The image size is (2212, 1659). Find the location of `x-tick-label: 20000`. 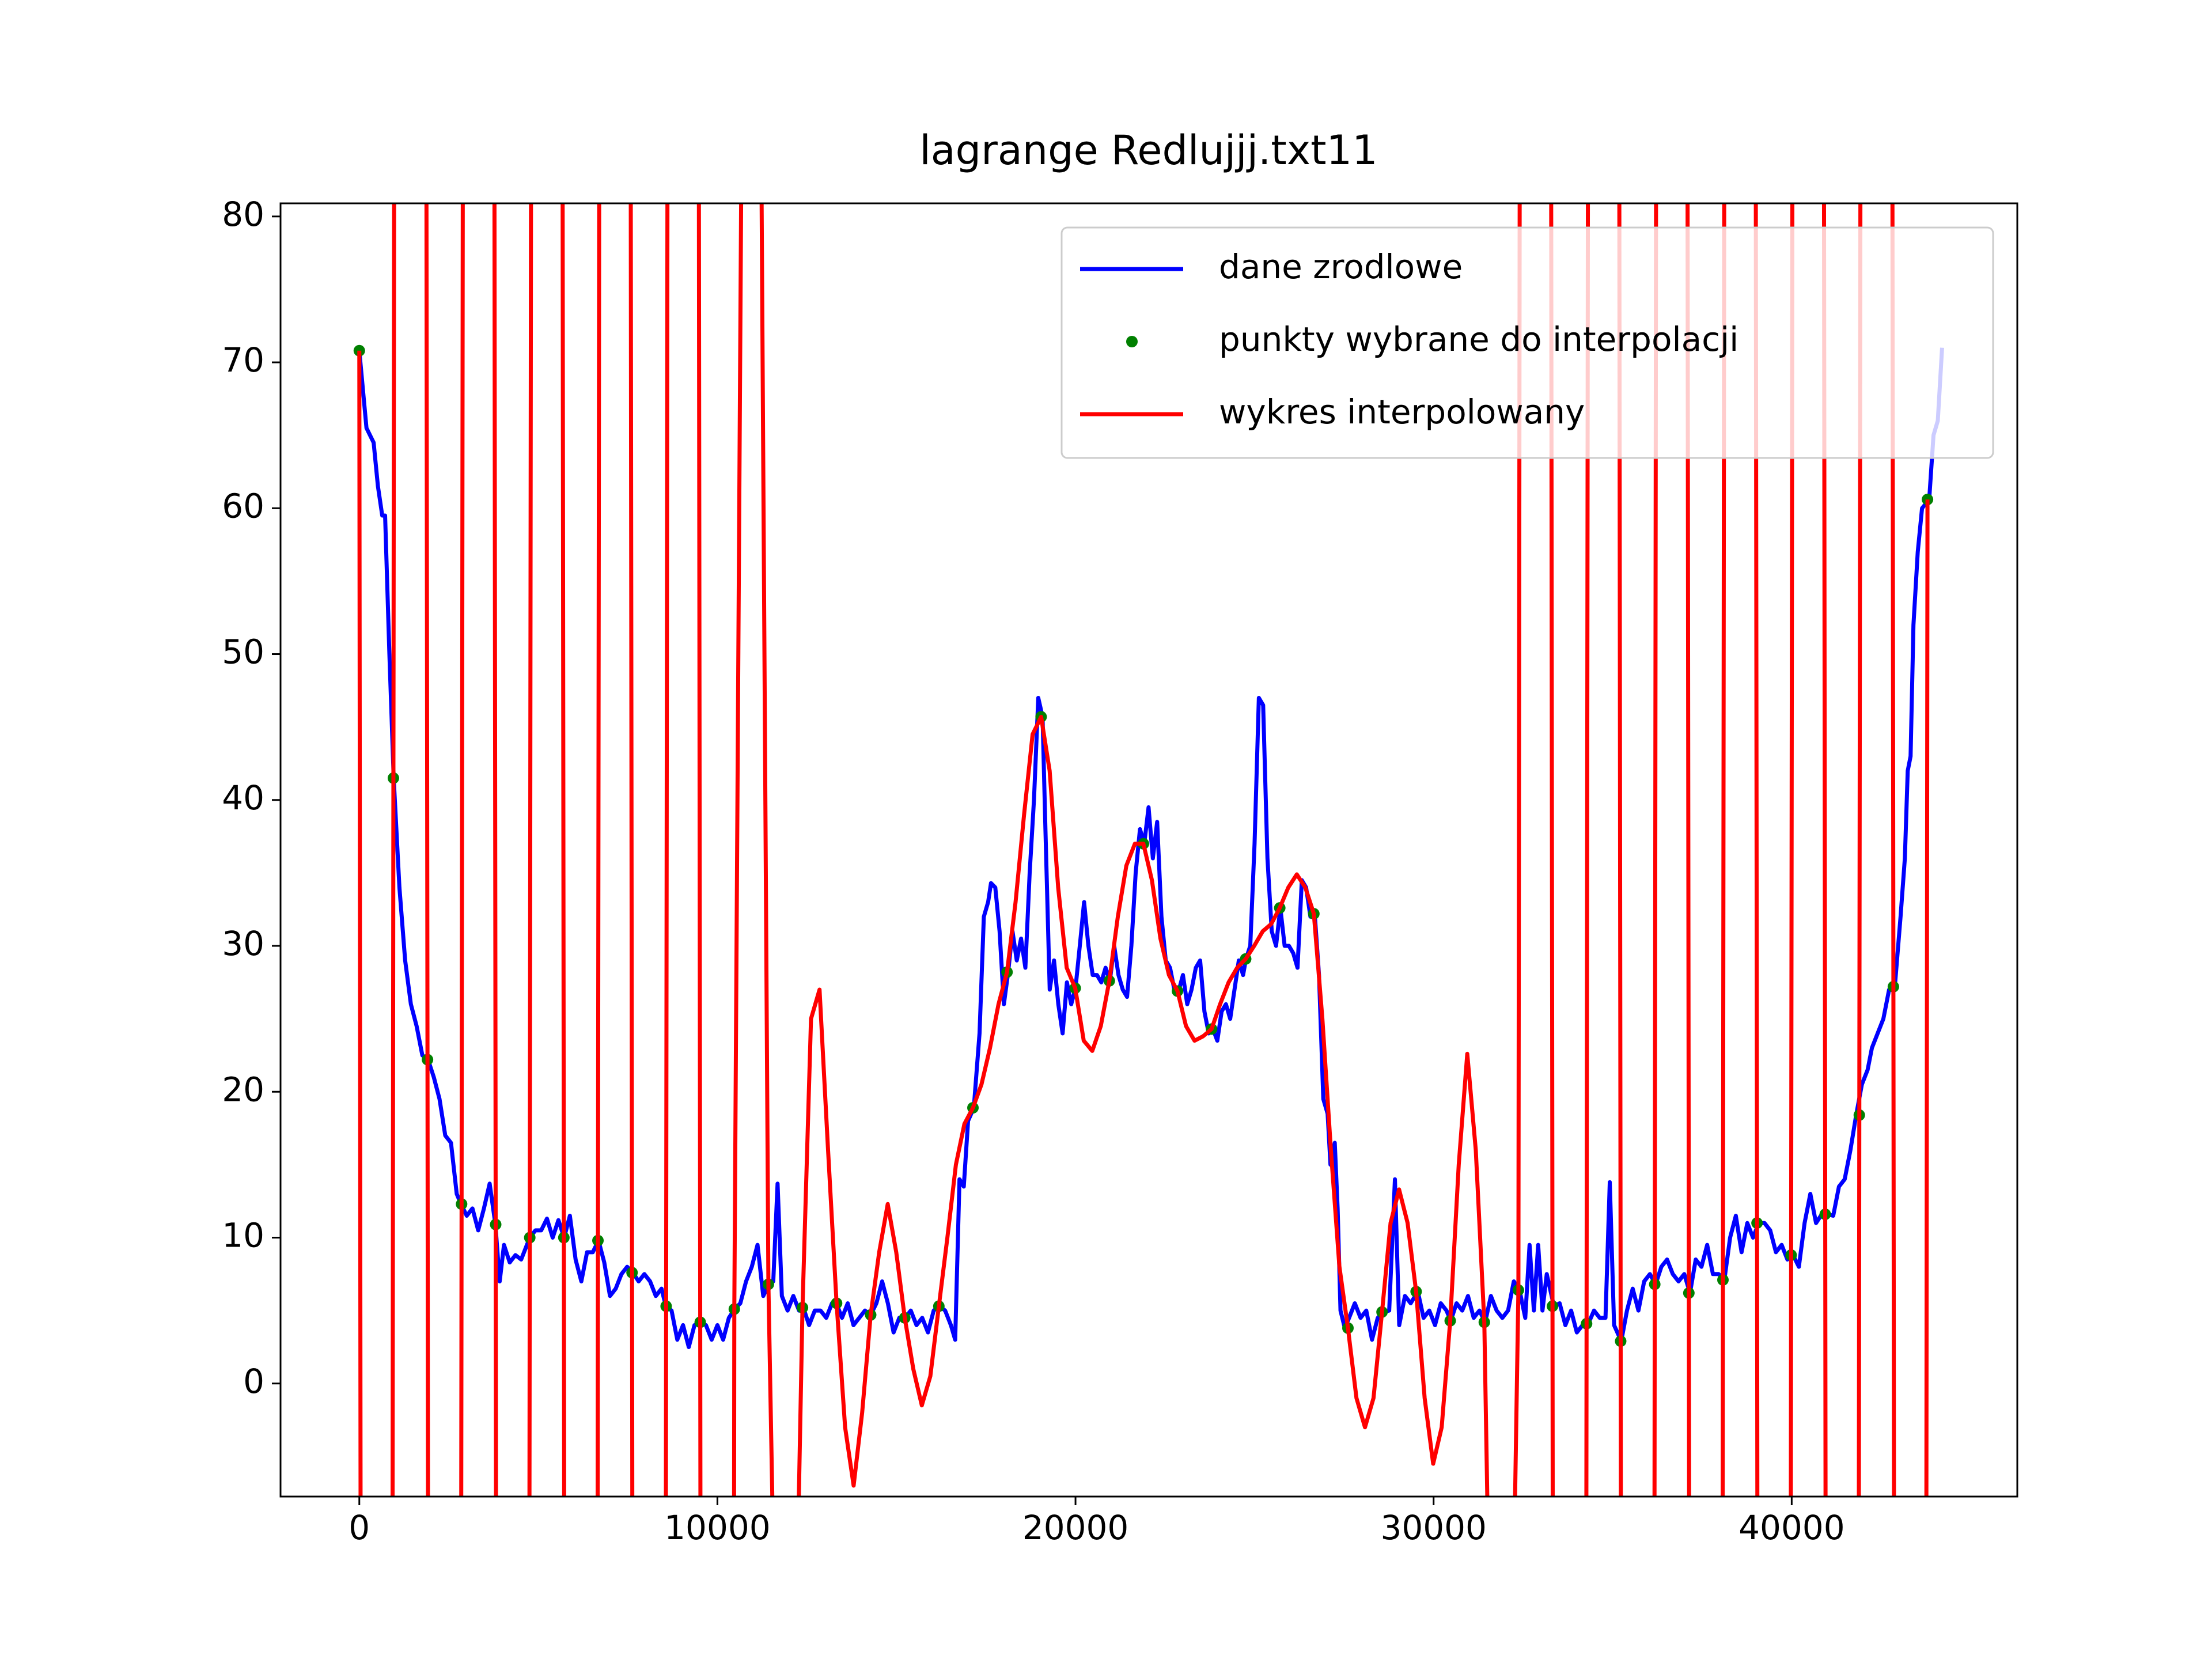

x-tick-label: 20000 is located at coordinates (1075, 1527).